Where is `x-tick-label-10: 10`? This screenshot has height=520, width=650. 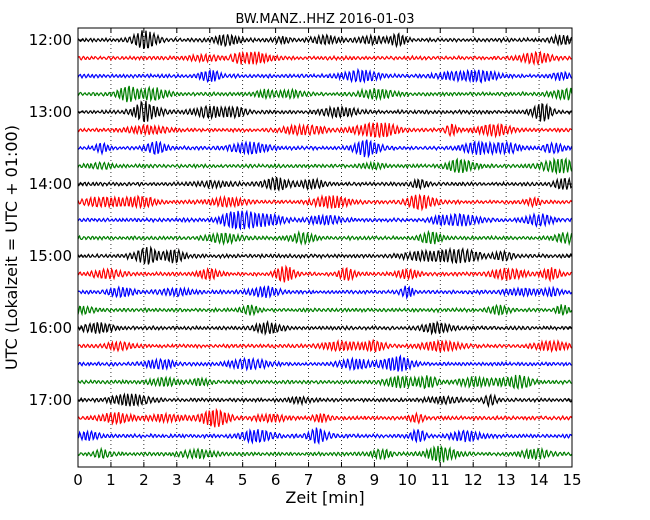
x-tick-label-10: 10 is located at coordinates (407, 480).